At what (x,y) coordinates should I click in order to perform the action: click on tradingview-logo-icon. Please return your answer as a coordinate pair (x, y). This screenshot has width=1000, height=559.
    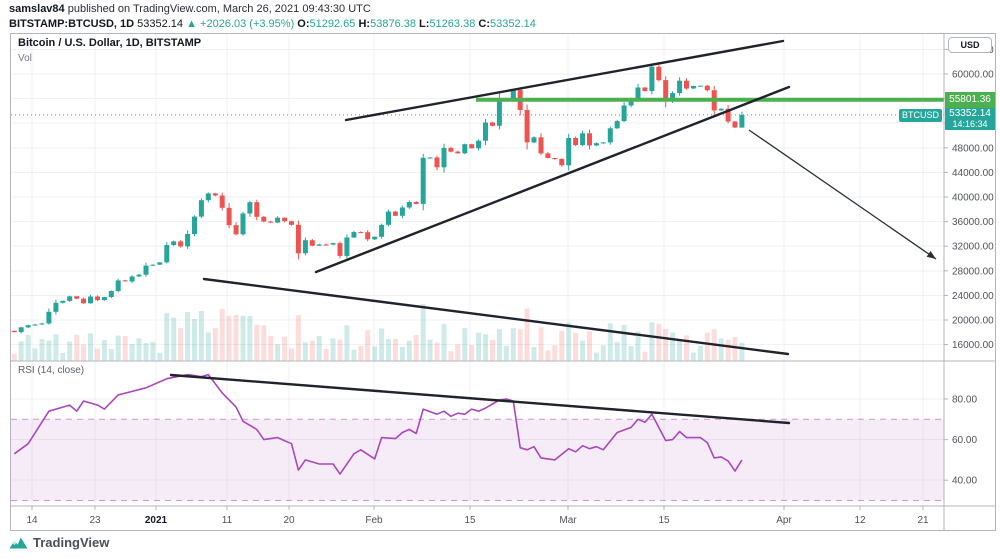
    Looking at the image, I should click on (18, 542).